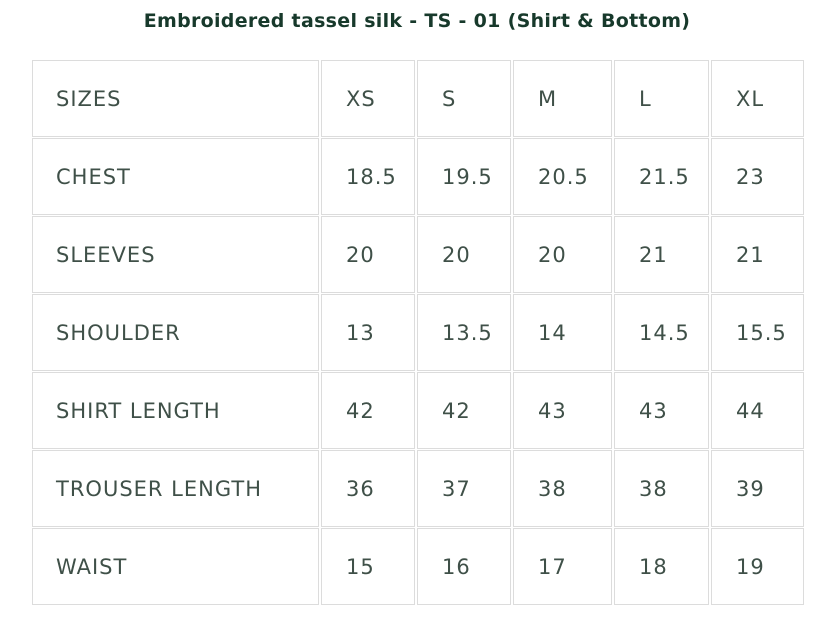 The image size is (824, 630). Describe the element at coordinates (562, 566) in the screenshot. I see `table-cell: 17` at that location.